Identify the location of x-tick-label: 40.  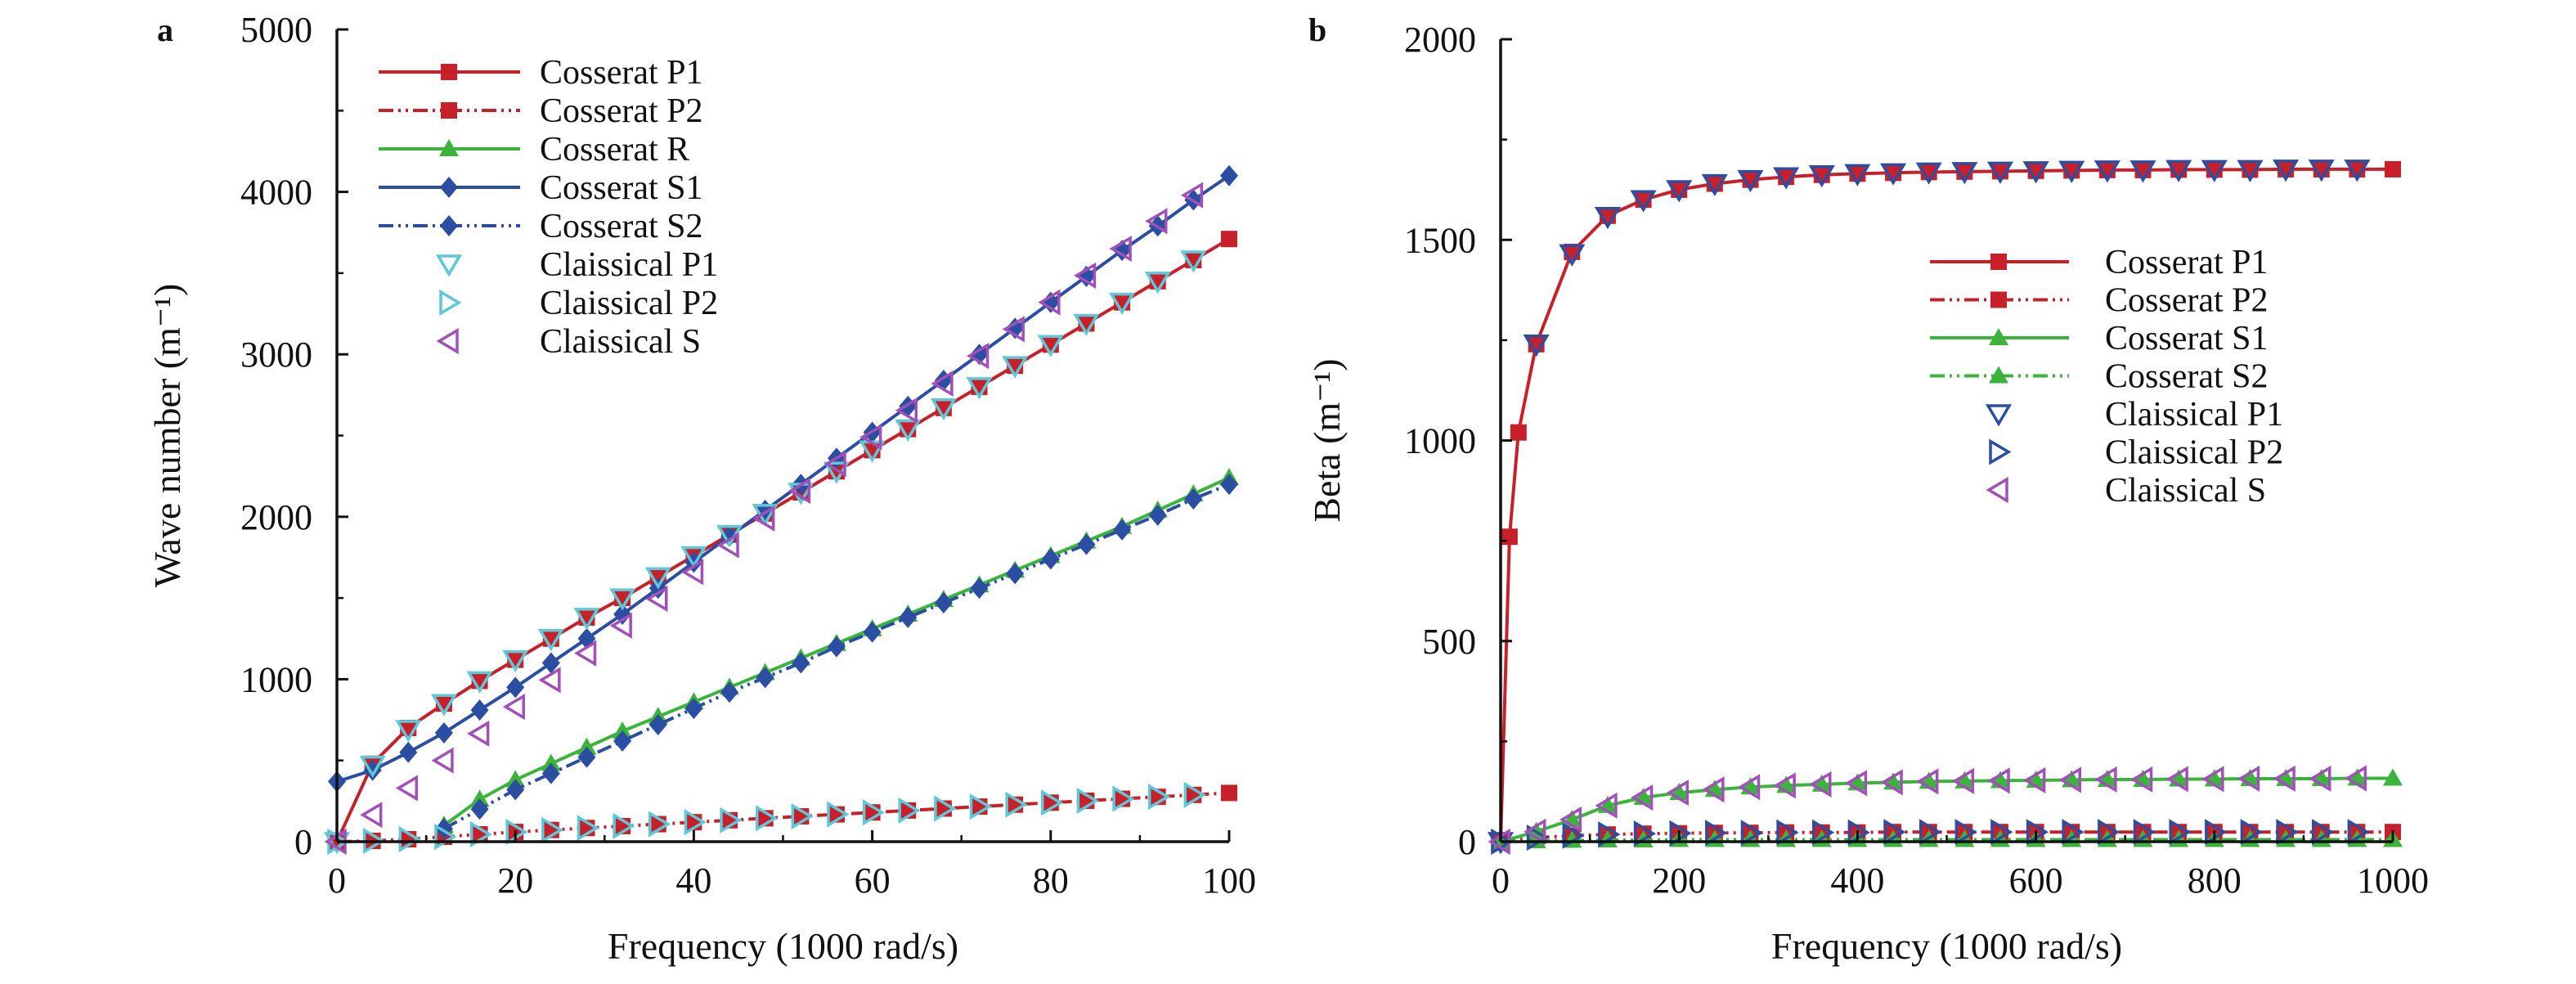
(693, 881).